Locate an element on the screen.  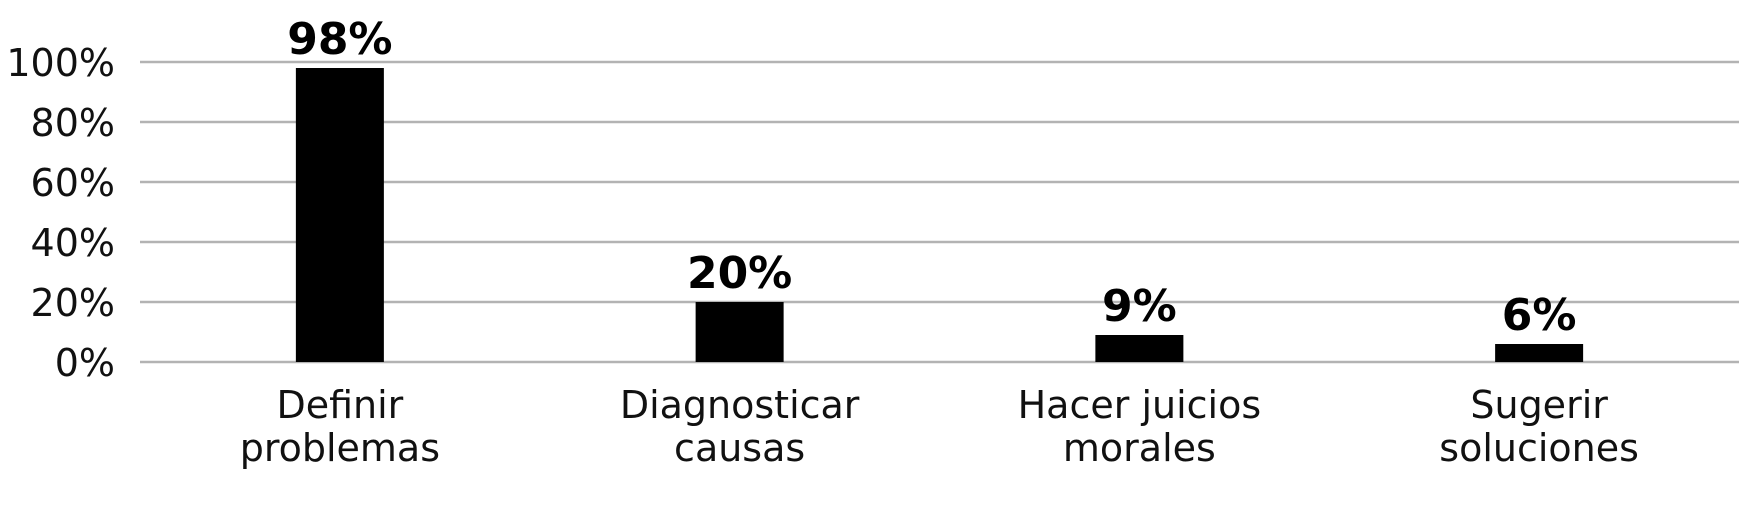
y-tick-label: 60% is located at coordinates (73, 183).